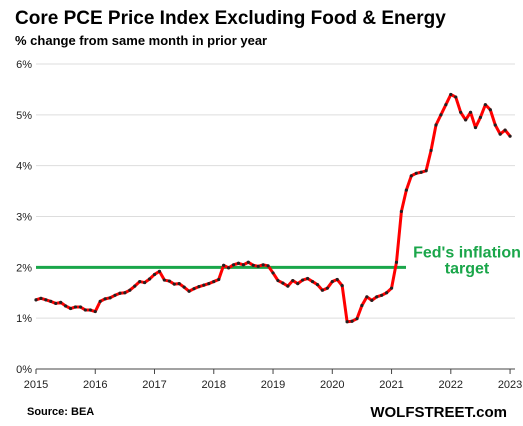 The image size is (523, 426). Describe the element at coordinates (24, 319) in the screenshot. I see `y-tick-label: 1%` at that location.